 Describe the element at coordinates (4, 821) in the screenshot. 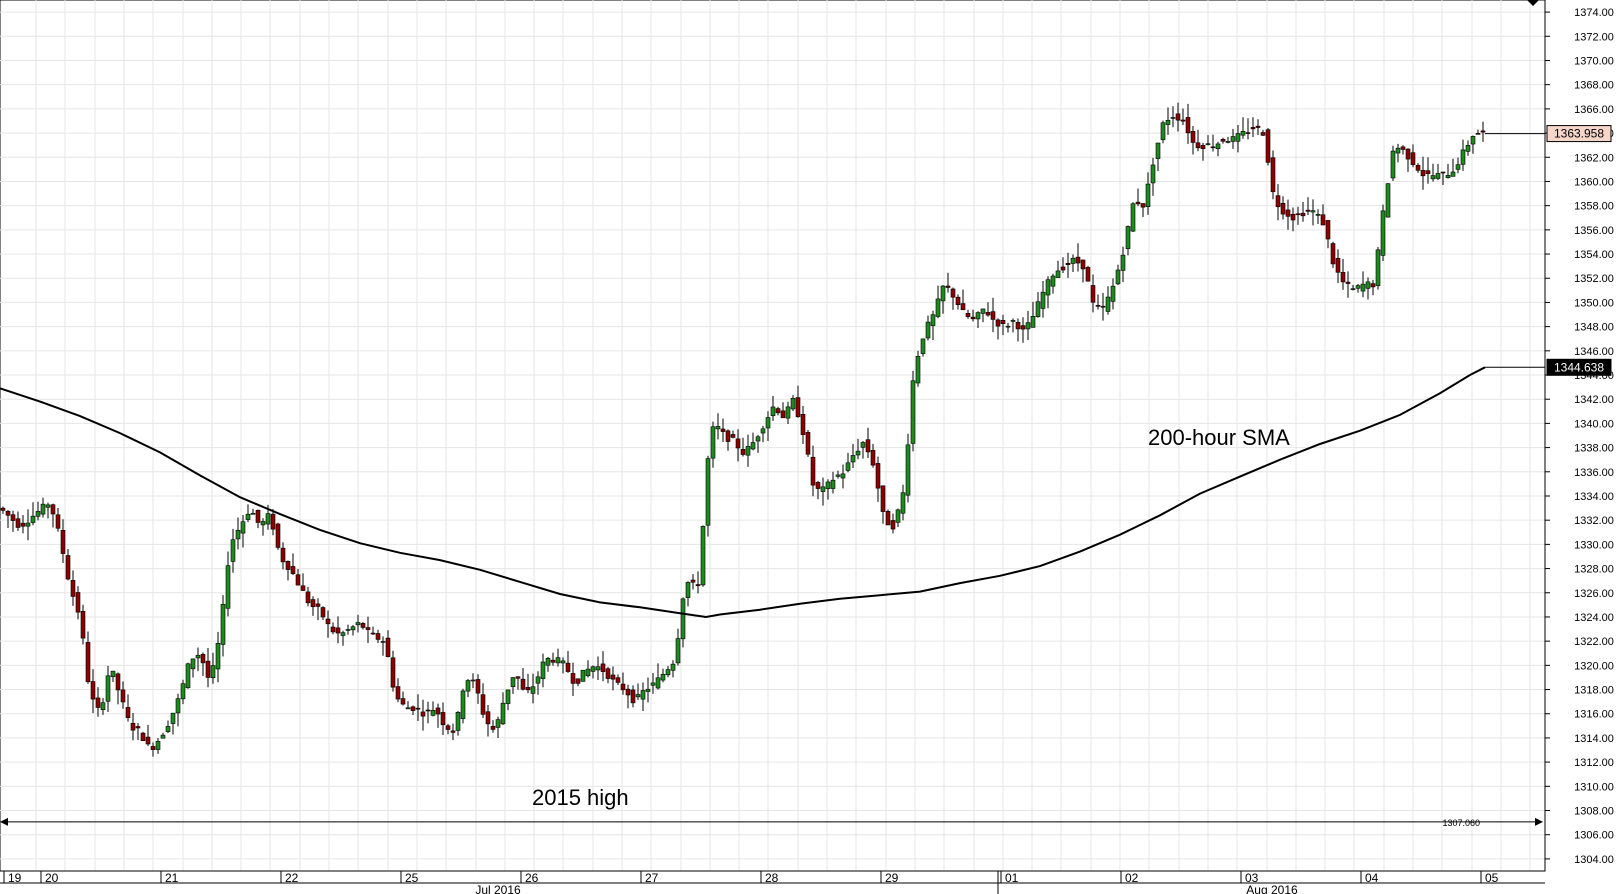

I see `arrow-left-icon` at that location.